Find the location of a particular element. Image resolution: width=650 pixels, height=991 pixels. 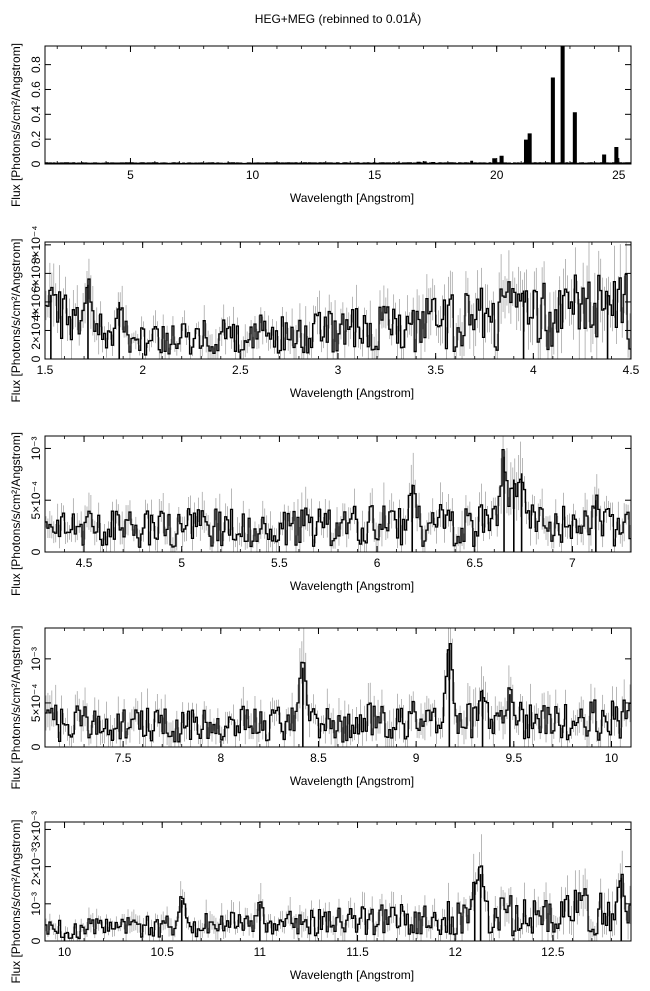

x-tick-label: 6.5 is located at coordinates (474, 563).